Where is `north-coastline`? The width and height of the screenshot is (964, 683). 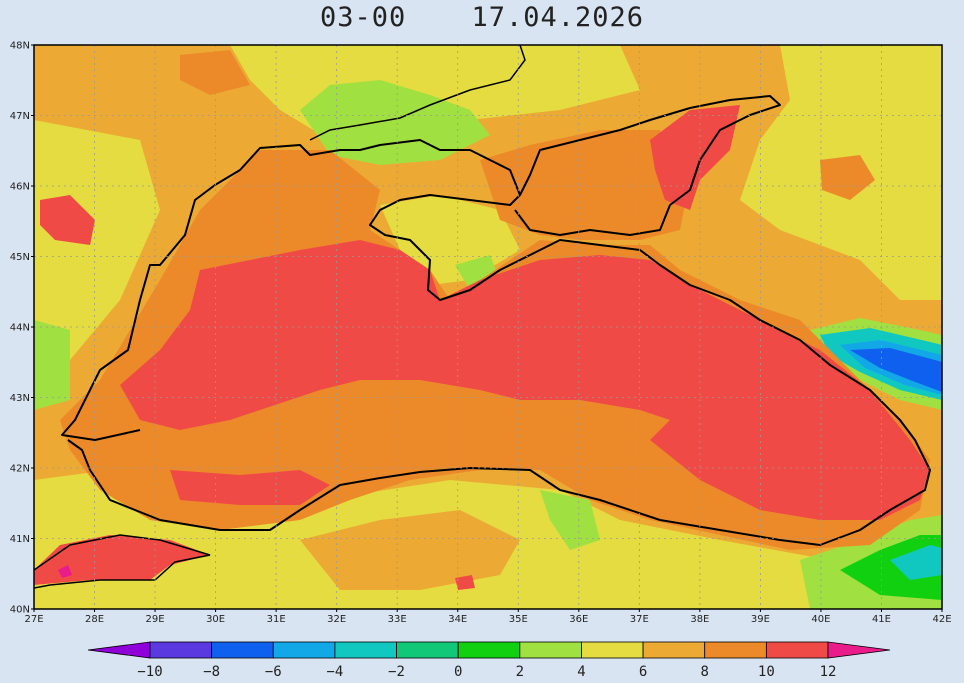
north-coastline is located at coordinates (417, 93).